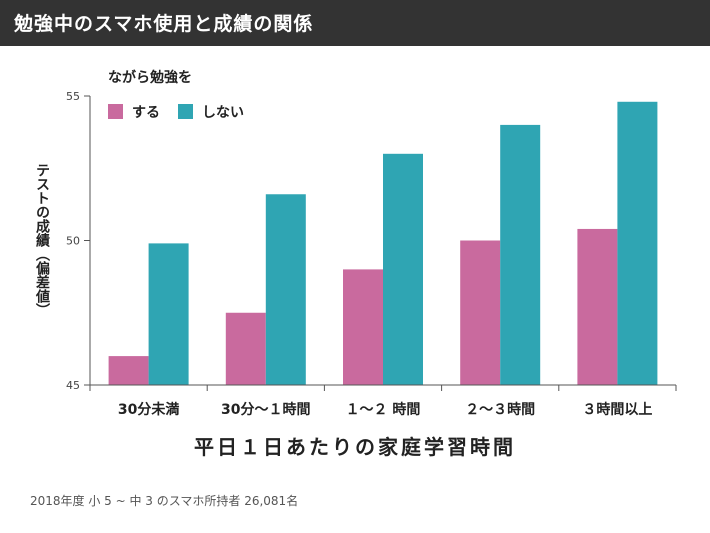 This screenshot has height=533, width=710. What do you see at coordinates (500, 409) in the screenshot?
I see `x-tick-label-4: ２～３時間` at bounding box center [500, 409].